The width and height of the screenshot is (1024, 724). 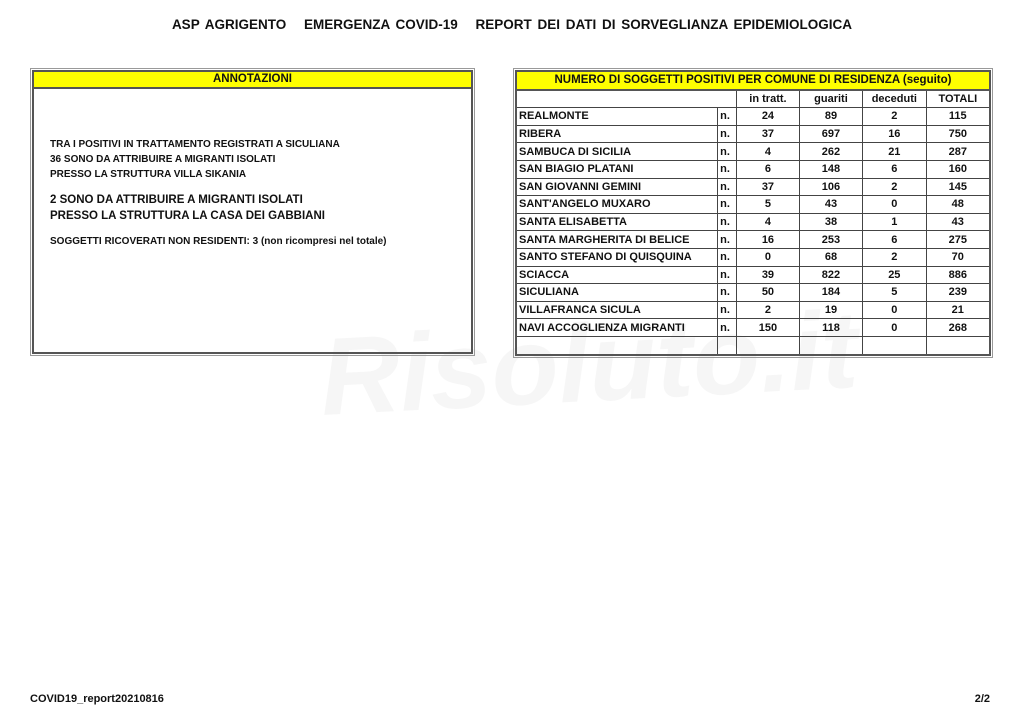 I want to click on comune-name: SAN GIOVANNI GEMINI, so click(x=617, y=187).